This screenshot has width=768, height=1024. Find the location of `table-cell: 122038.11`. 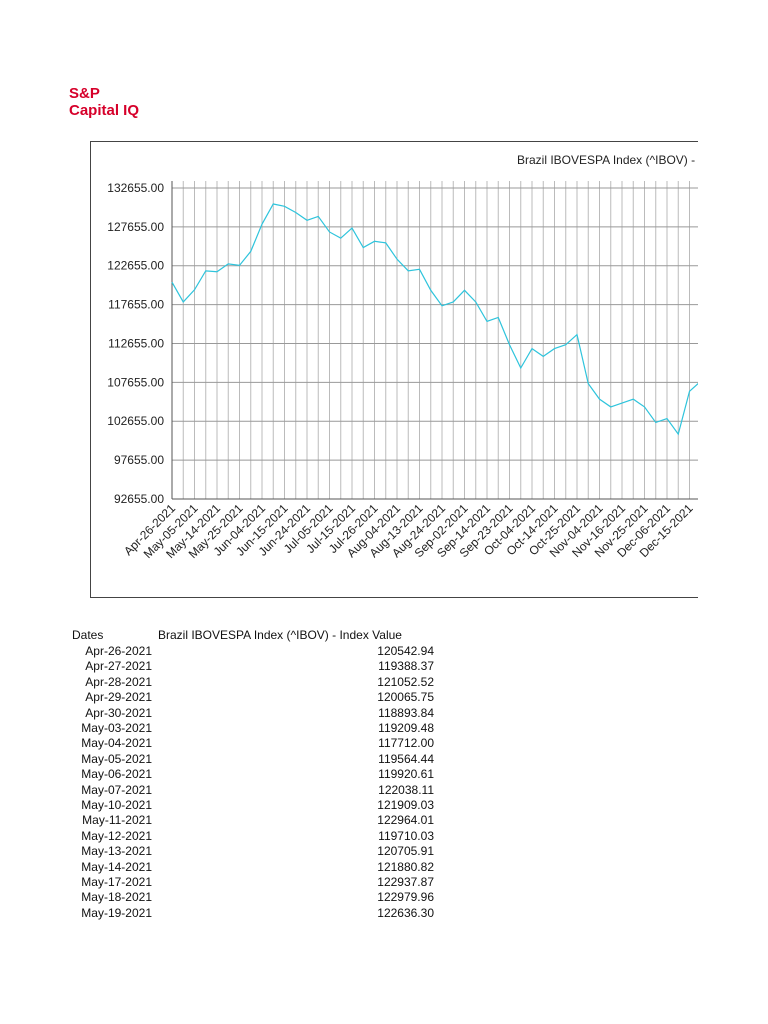

table-cell: 122038.11 is located at coordinates (406, 789).